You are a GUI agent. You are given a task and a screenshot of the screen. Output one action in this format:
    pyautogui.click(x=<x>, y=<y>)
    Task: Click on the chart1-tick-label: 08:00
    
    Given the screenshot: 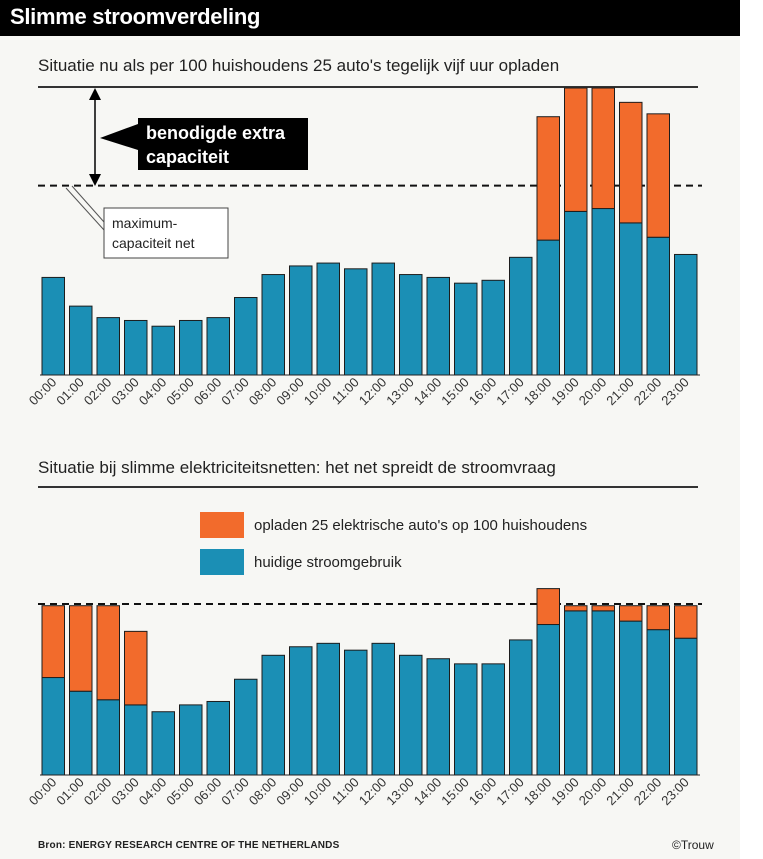 What is the action you would take?
    pyautogui.click(x=263, y=392)
    